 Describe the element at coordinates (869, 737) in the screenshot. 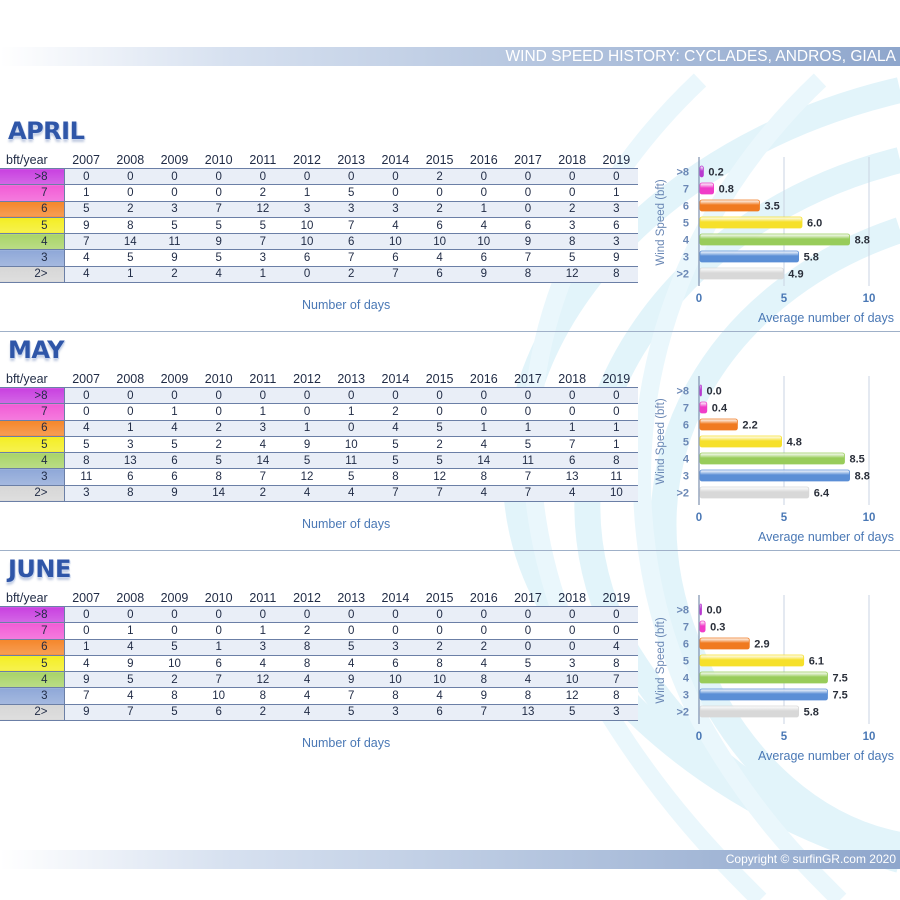

I see `x-tick-label: 10` at that location.